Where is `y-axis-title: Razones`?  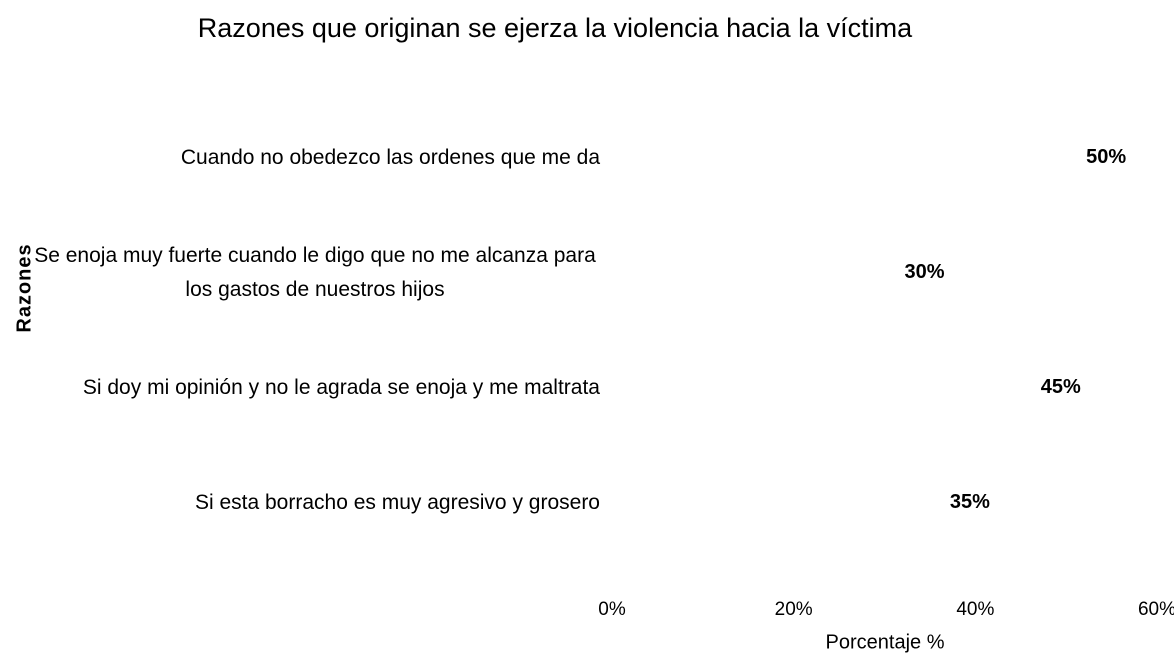
y-axis-title: Razones is located at coordinates (24, 287).